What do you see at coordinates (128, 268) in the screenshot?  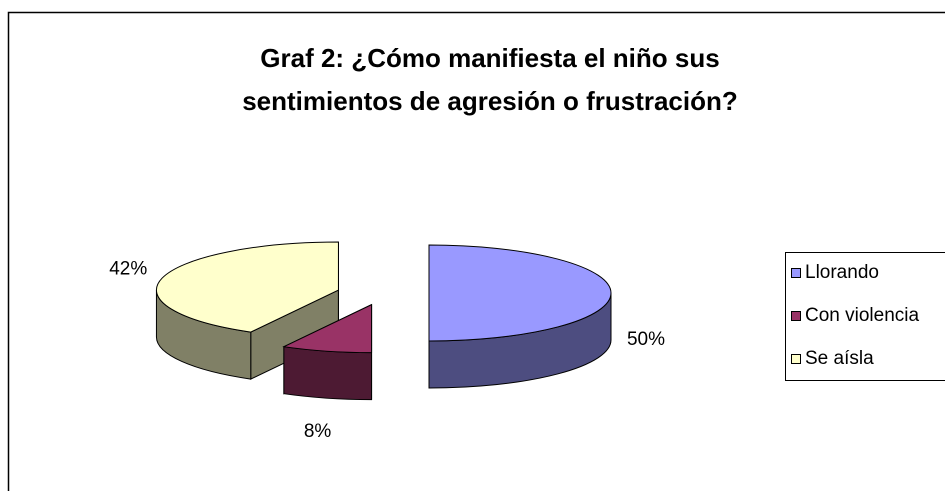 I see `data-label: 42%` at bounding box center [128, 268].